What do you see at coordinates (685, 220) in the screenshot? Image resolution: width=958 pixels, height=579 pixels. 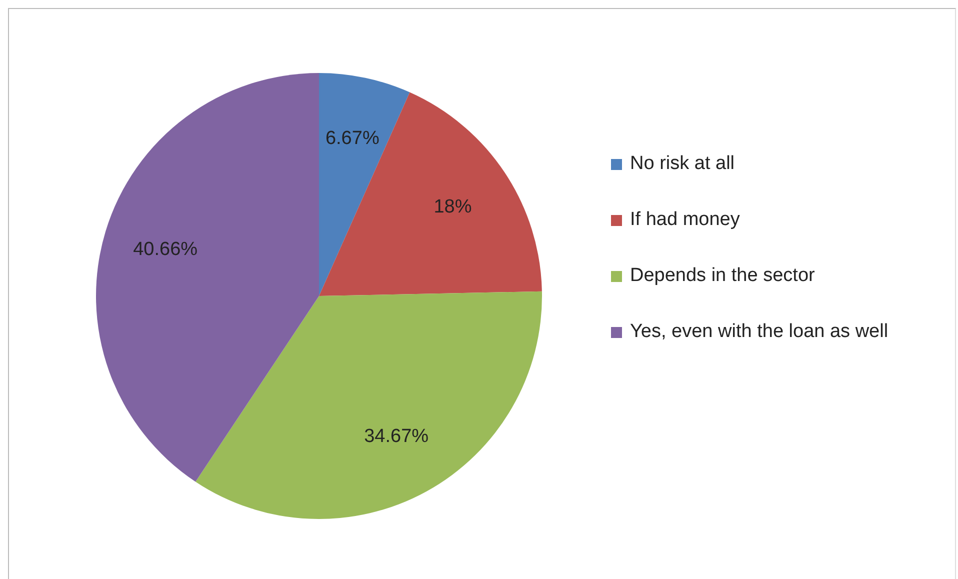 I see `legend-label: If had money` at bounding box center [685, 220].